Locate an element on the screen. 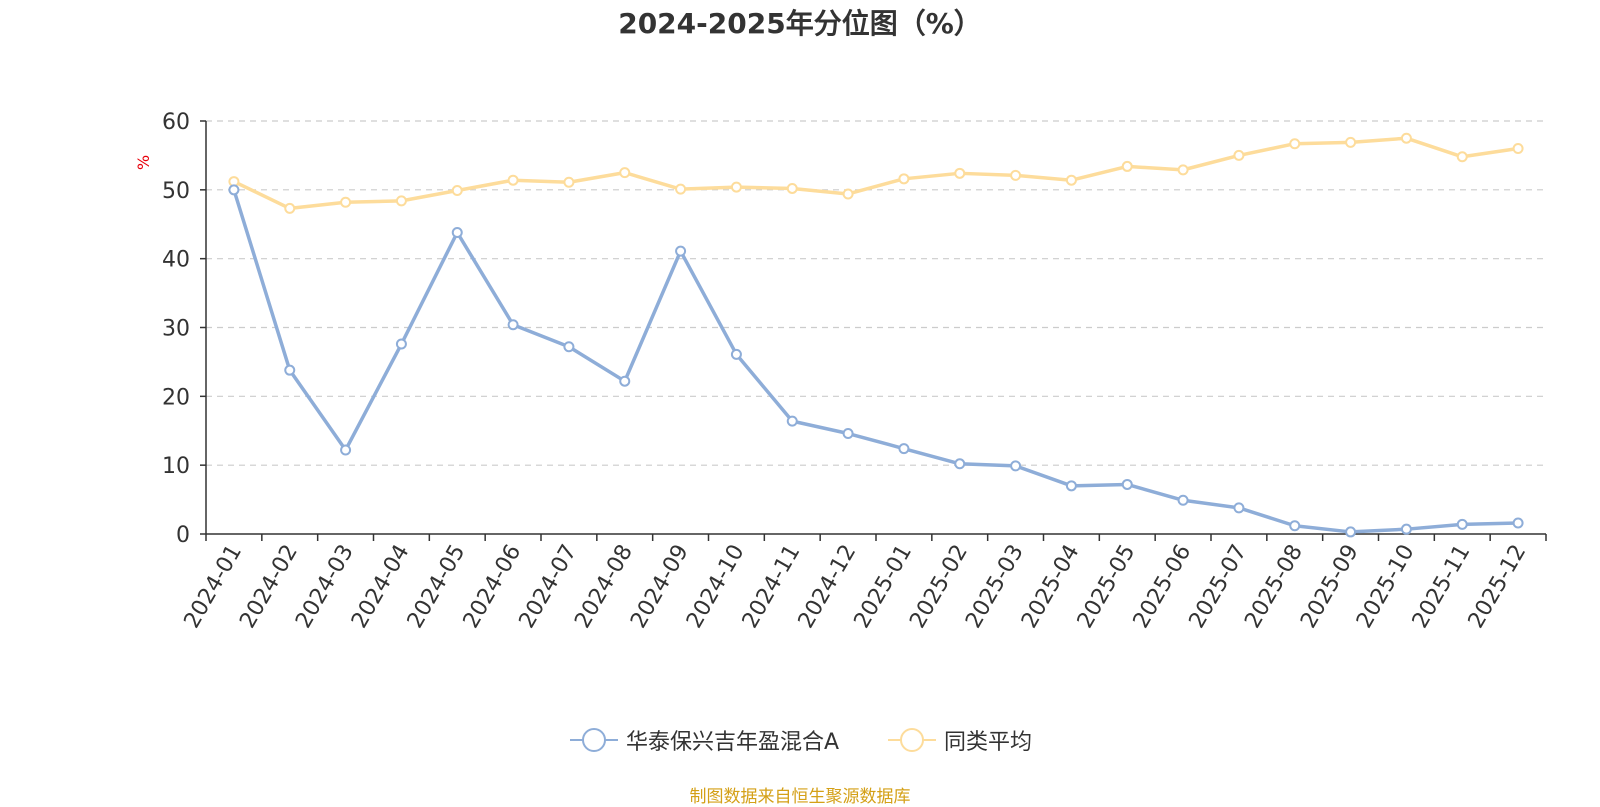 This screenshot has height=807, width=1600. legend-item-average: 同类平均 is located at coordinates (960, 740).